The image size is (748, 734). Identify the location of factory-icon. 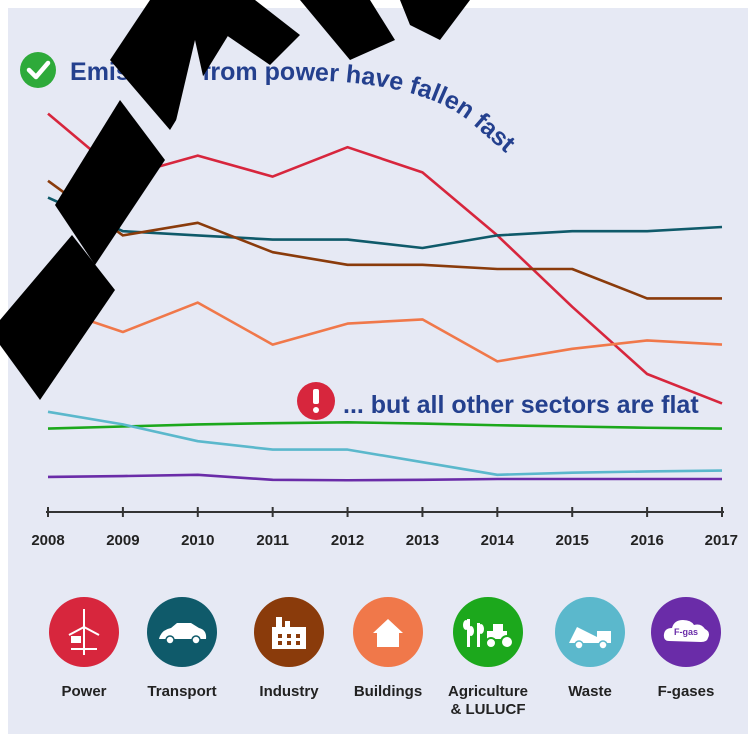
(289, 633).